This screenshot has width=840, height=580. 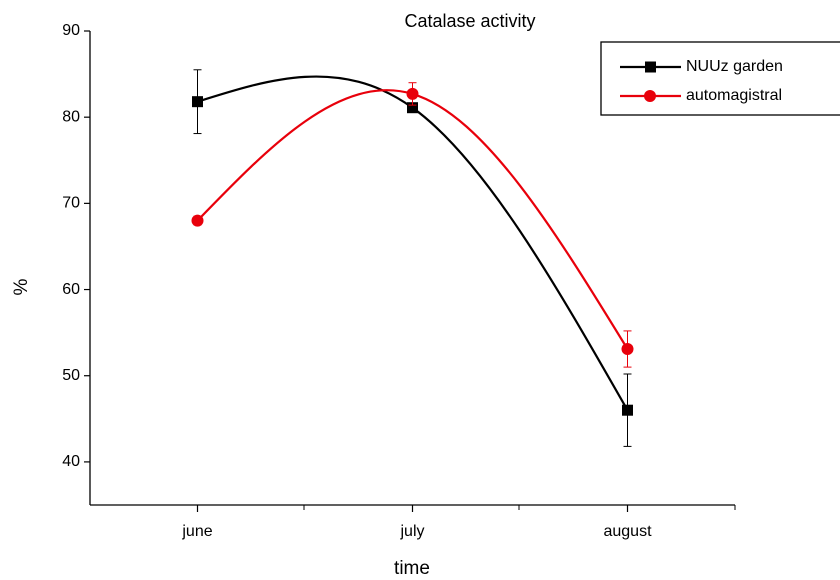 I want to click on y-tick-label: 90, so click(x=71, y=30).